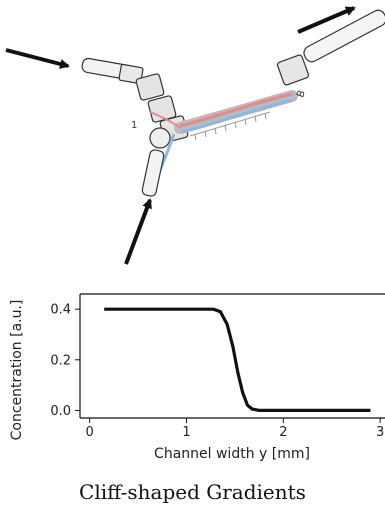 Image resolution: width=385 pixels, height=523 pixels. I want to click on x-tick-label: 2, so click(283, 432).